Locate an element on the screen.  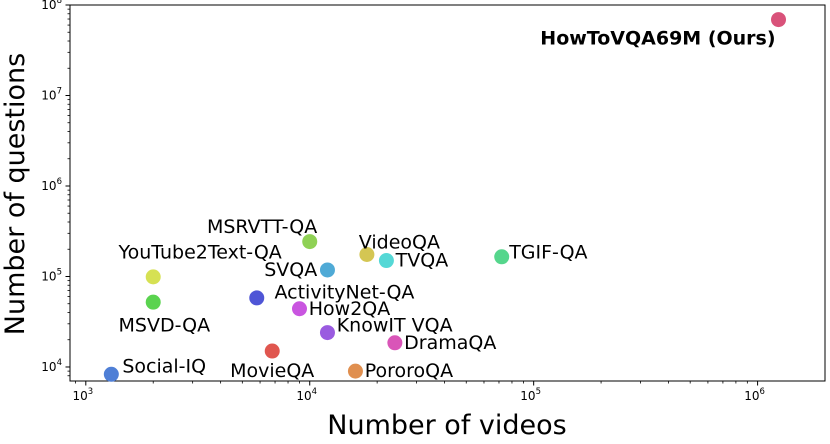
data-point-label: How2QA is located at coordinates (350, 309).